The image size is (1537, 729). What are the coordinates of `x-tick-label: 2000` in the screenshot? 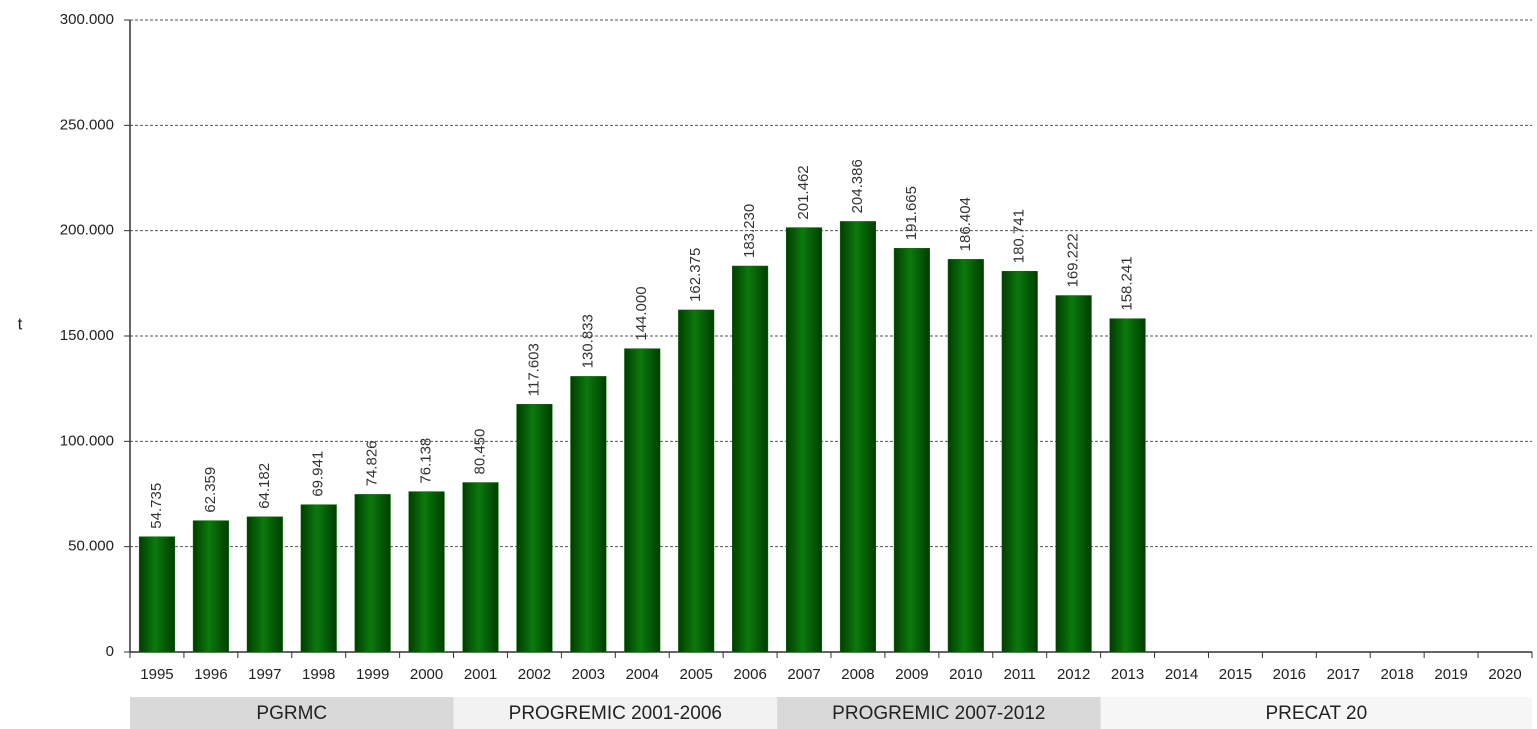 It's located at (426, 674).